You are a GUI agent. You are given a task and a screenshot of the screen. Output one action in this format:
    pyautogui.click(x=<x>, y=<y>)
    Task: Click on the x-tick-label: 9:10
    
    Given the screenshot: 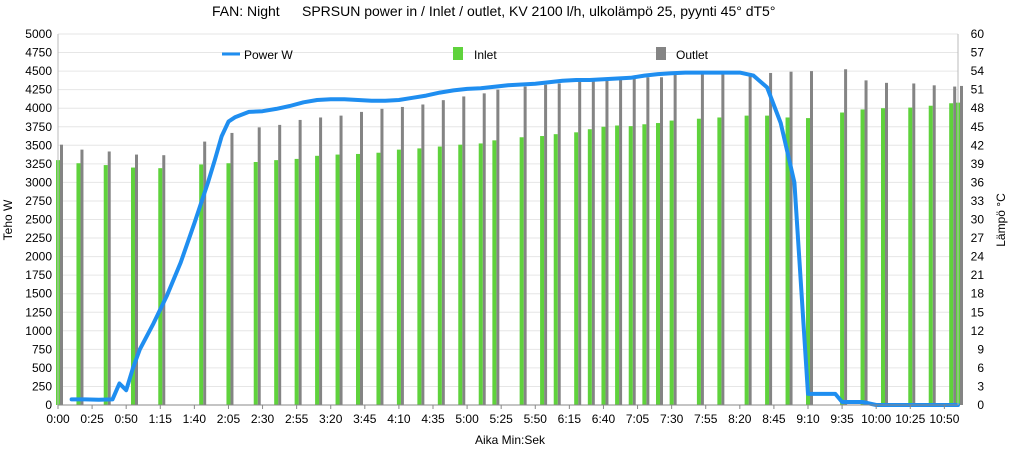 What is the action you would take?
    pyautogui.click(x=808, y=419)
    